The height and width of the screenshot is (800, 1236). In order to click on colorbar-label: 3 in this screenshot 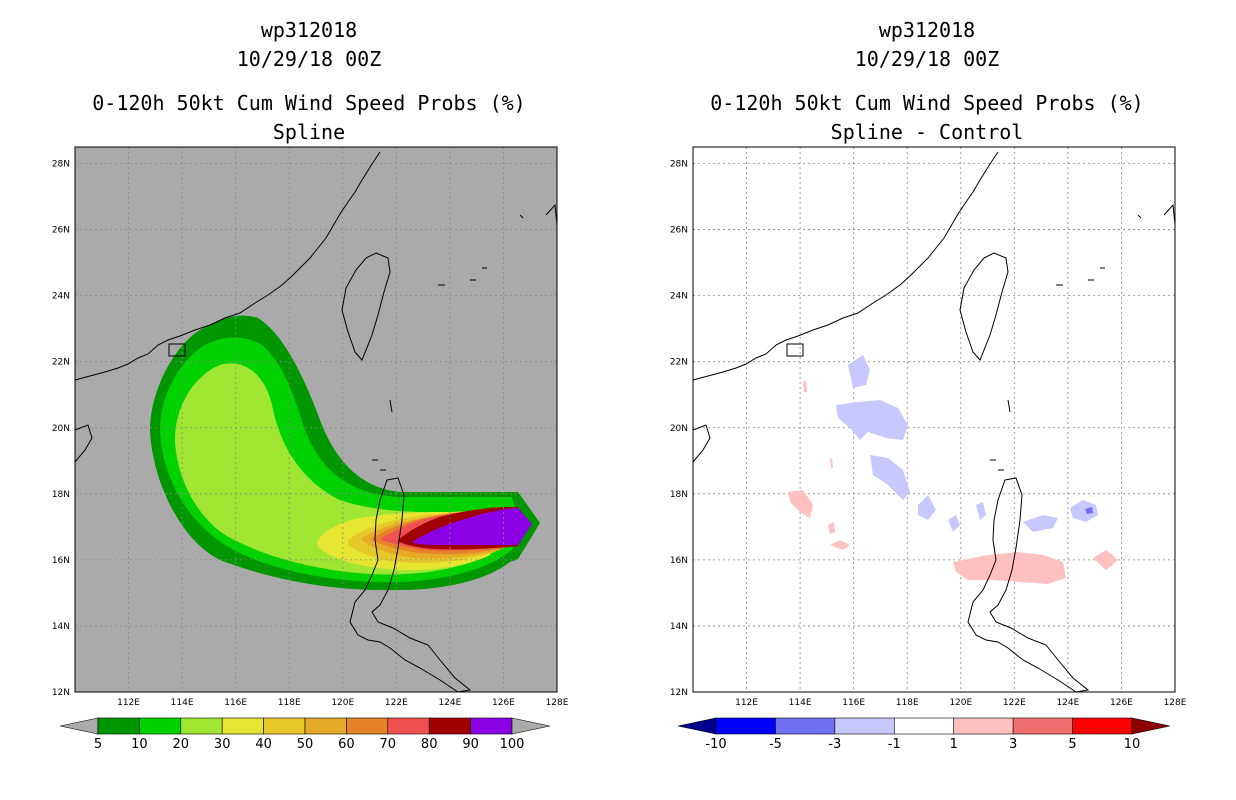, I will do `click(1013, 744)`.